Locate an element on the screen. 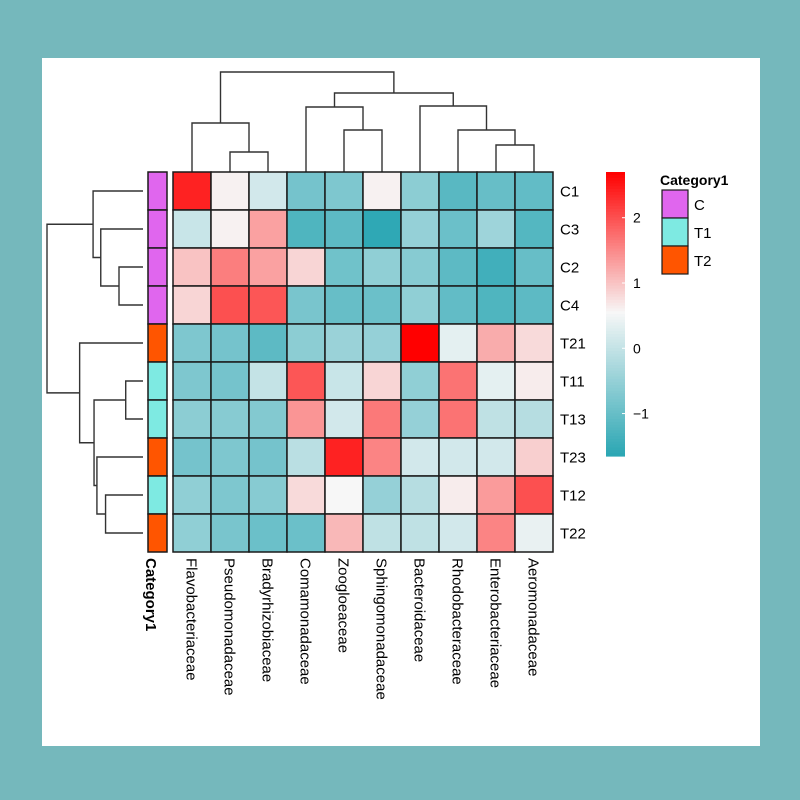 This screenshot has height=800, width=800. row-label: T11 is located at coordinates (572, 382).